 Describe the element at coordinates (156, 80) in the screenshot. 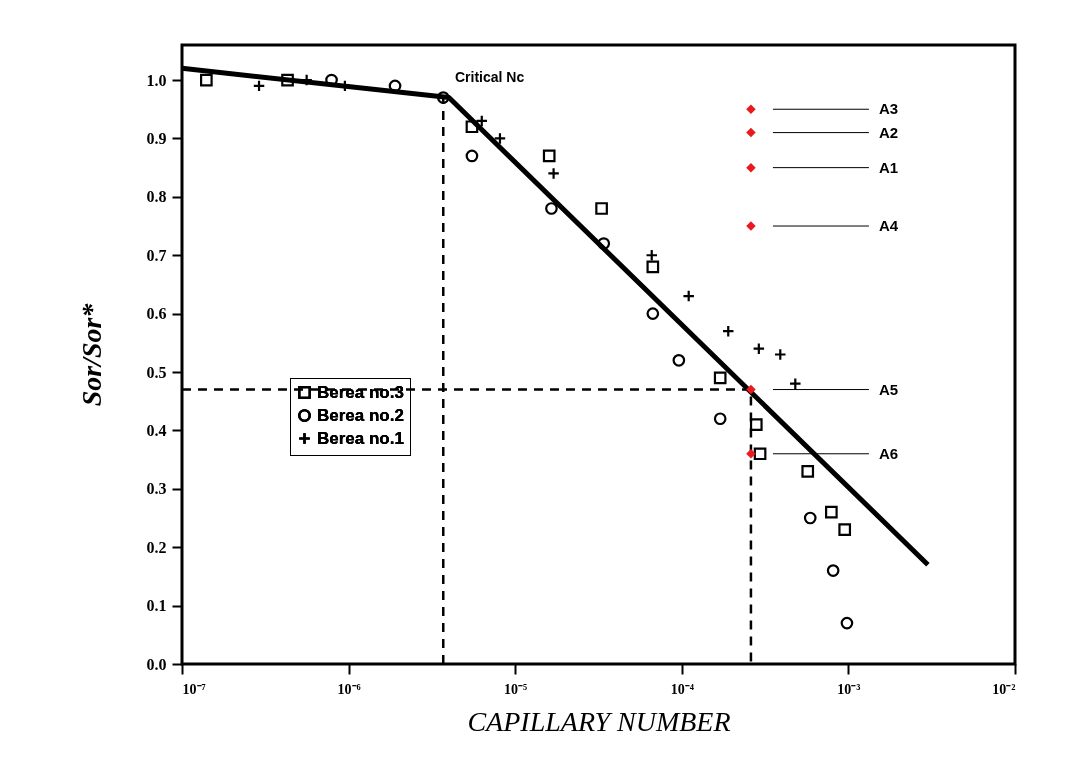

I see `y-tick-label: 1.0` at that location.